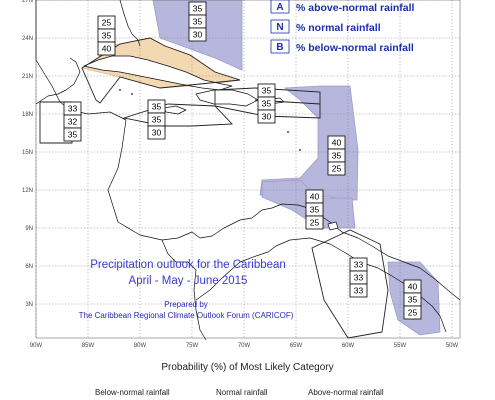  What do you see at coordinates (58, 81) in the screenshot?
I see `yucatan-coast` at bounding box center [58, 81].